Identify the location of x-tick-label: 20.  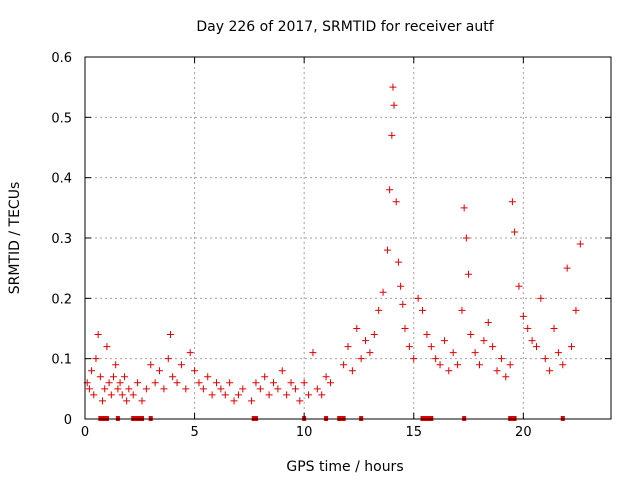
(523, 432).